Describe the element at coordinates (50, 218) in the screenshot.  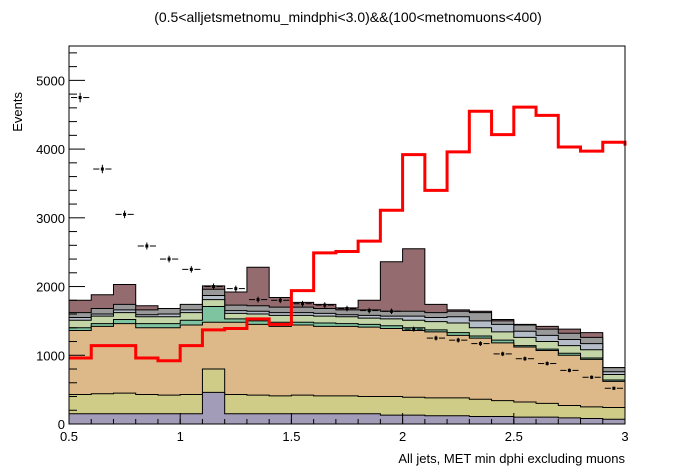
I see `y-tick-label: 3000` at that location.